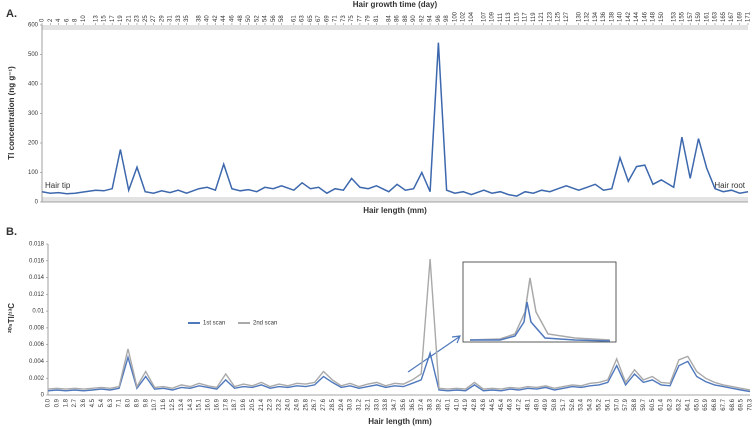  Describe the element at coordinates (208, 18) in the screenshot. I see `x2-tick-label: 40` at that location.